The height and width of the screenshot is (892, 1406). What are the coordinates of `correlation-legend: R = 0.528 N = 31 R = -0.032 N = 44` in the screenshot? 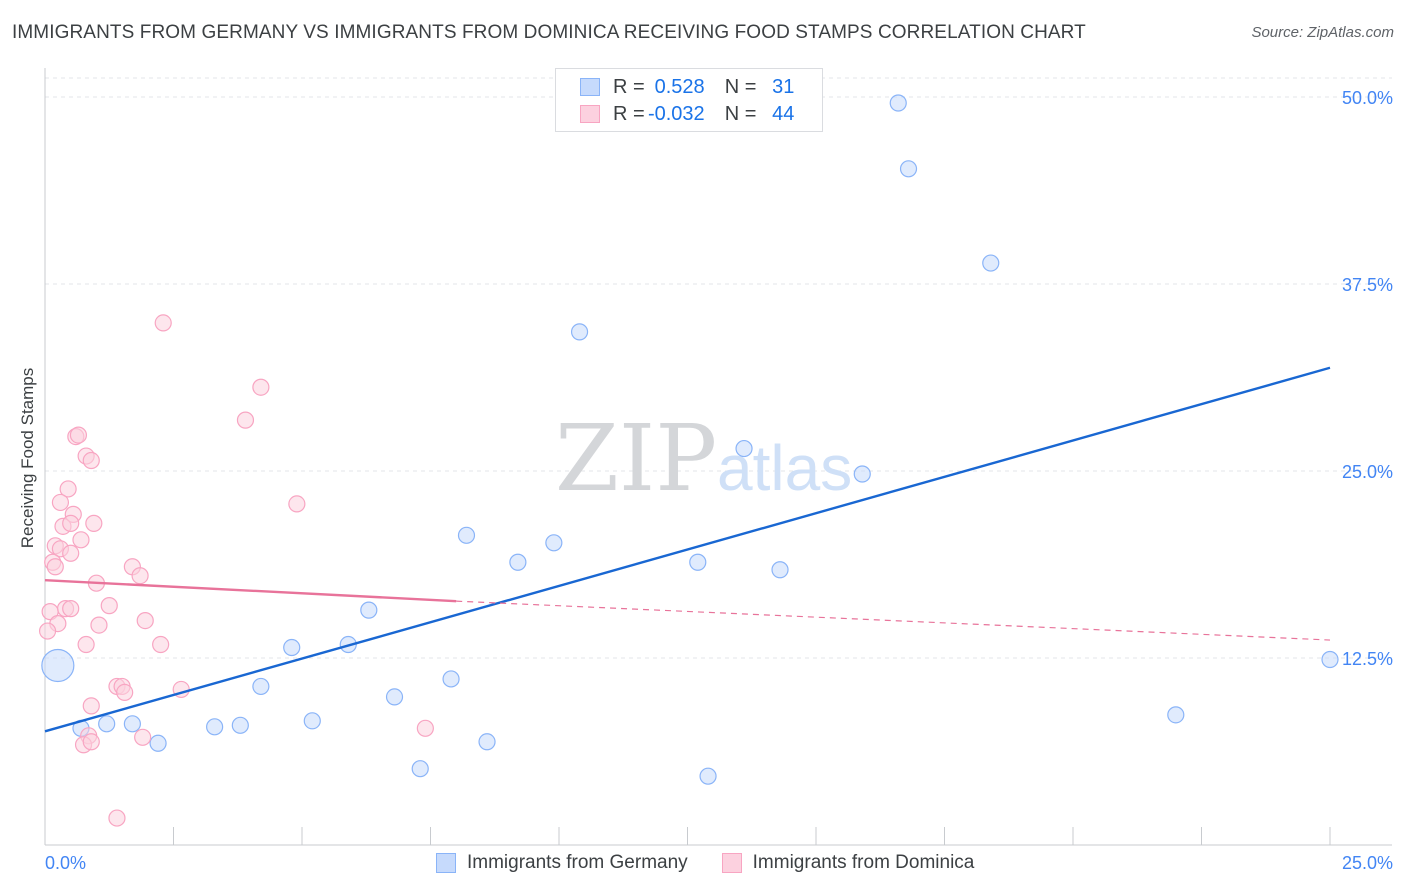 It's located at (689, 100).